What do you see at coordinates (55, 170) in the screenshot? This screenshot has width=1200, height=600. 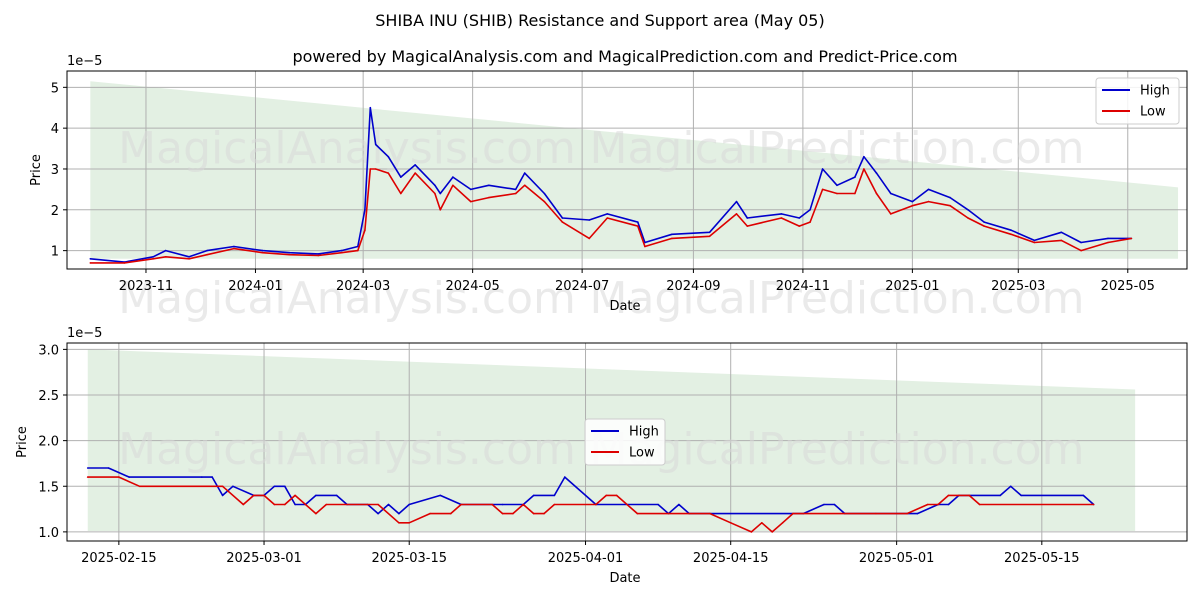 I see `y-tick-label: 3` at bounding box center [55, 170].